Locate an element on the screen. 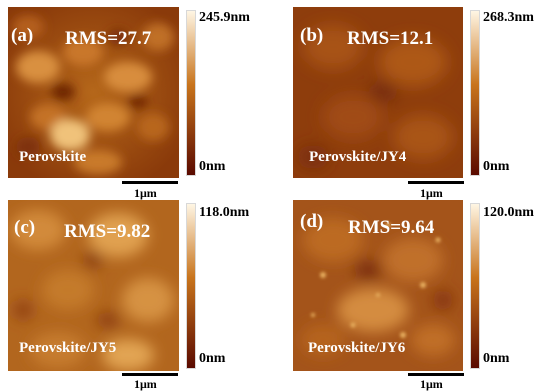 The width and height of the screenshot is (542, 391). sample-label-d: Perovskite/JY6 is located at coordinates (357, 348).